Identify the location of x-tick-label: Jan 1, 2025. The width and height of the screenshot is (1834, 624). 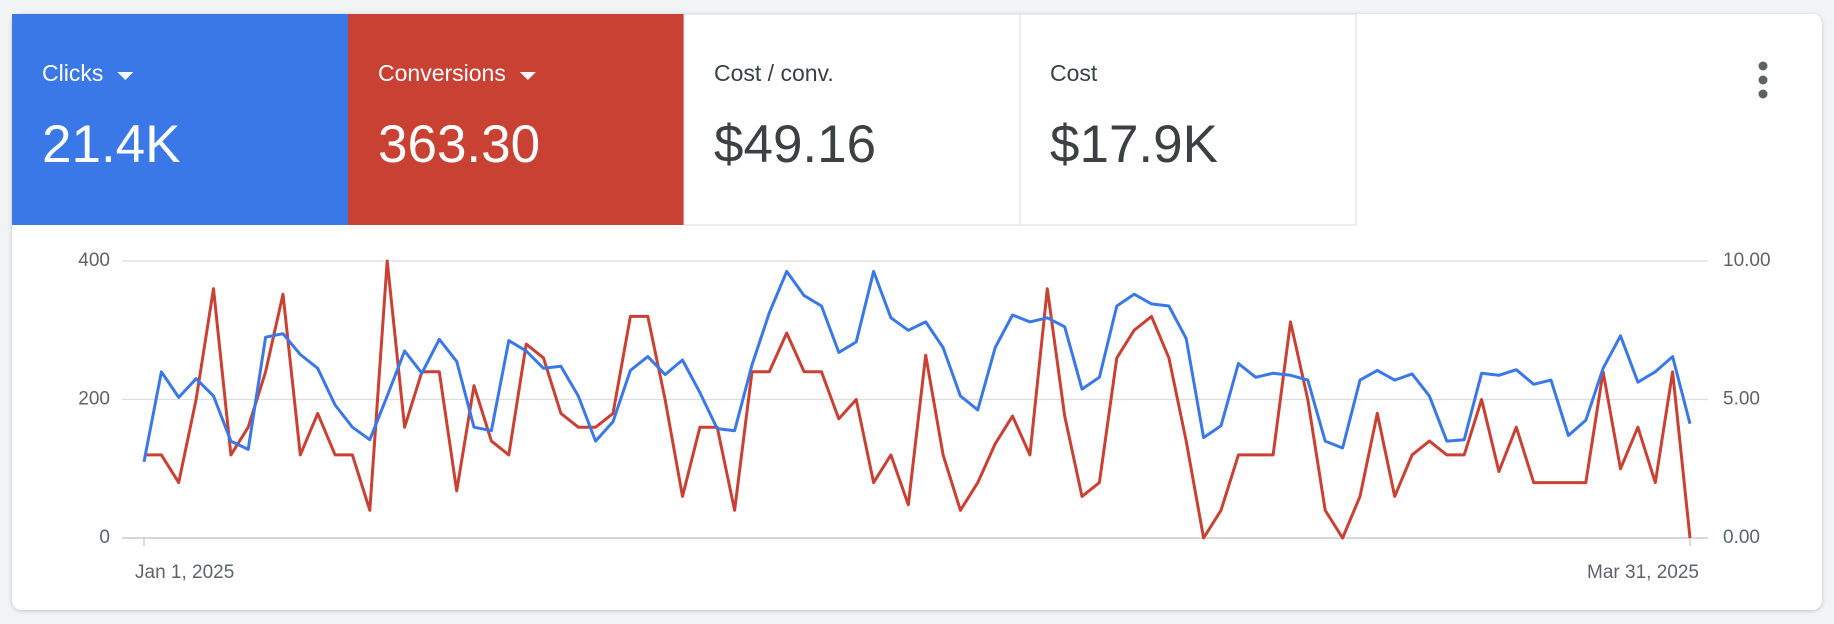
(184, 572).